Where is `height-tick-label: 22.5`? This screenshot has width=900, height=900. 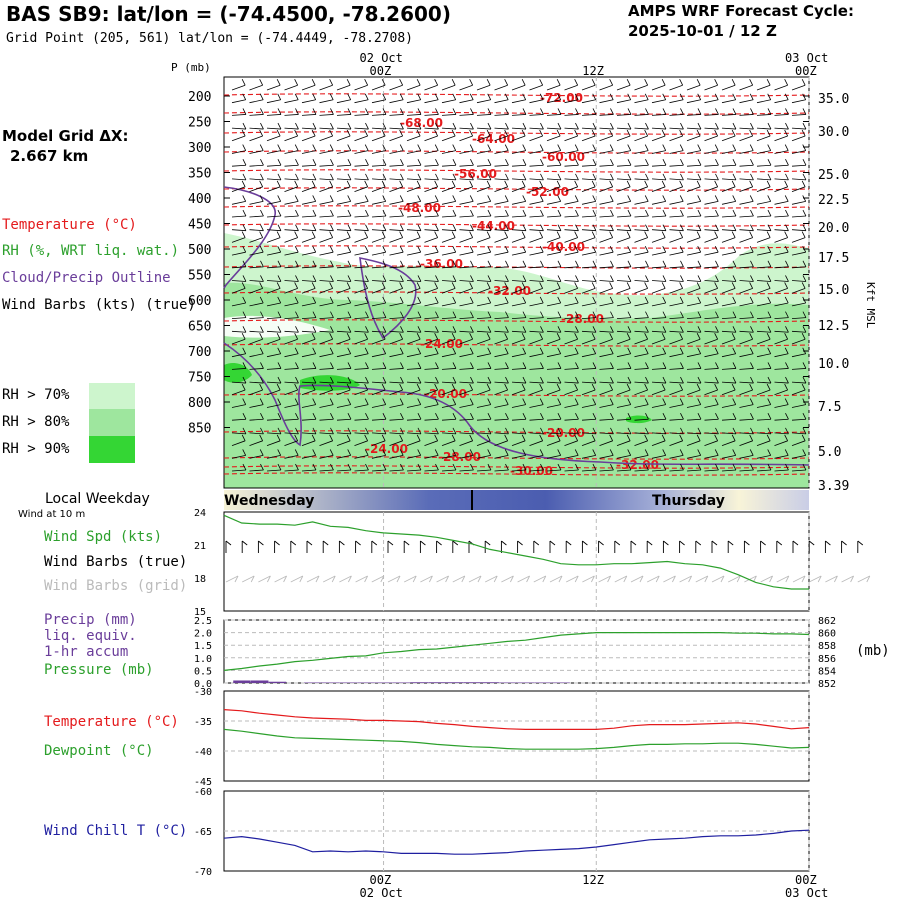 height-tick-label: 22.5 is located at coordinates (833, 200).